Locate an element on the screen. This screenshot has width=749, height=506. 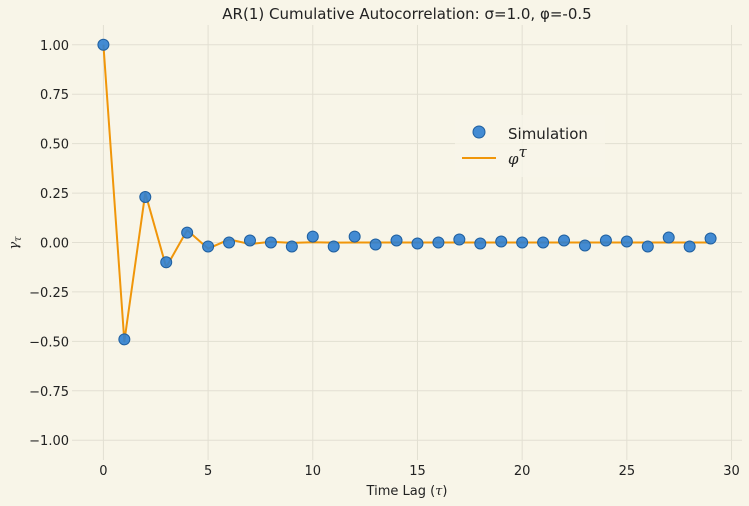
y-tick-label: 0.00 is located at coordinates (54, 244).